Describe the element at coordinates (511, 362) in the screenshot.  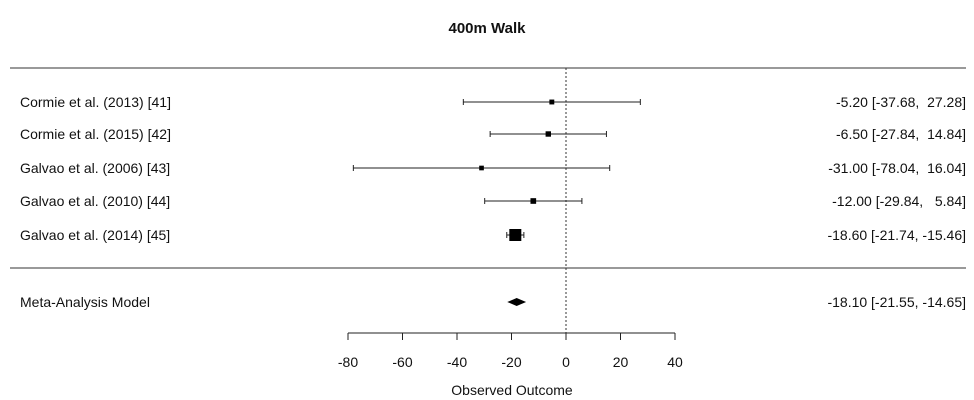
I see `x-tick-label: -20` at that location.